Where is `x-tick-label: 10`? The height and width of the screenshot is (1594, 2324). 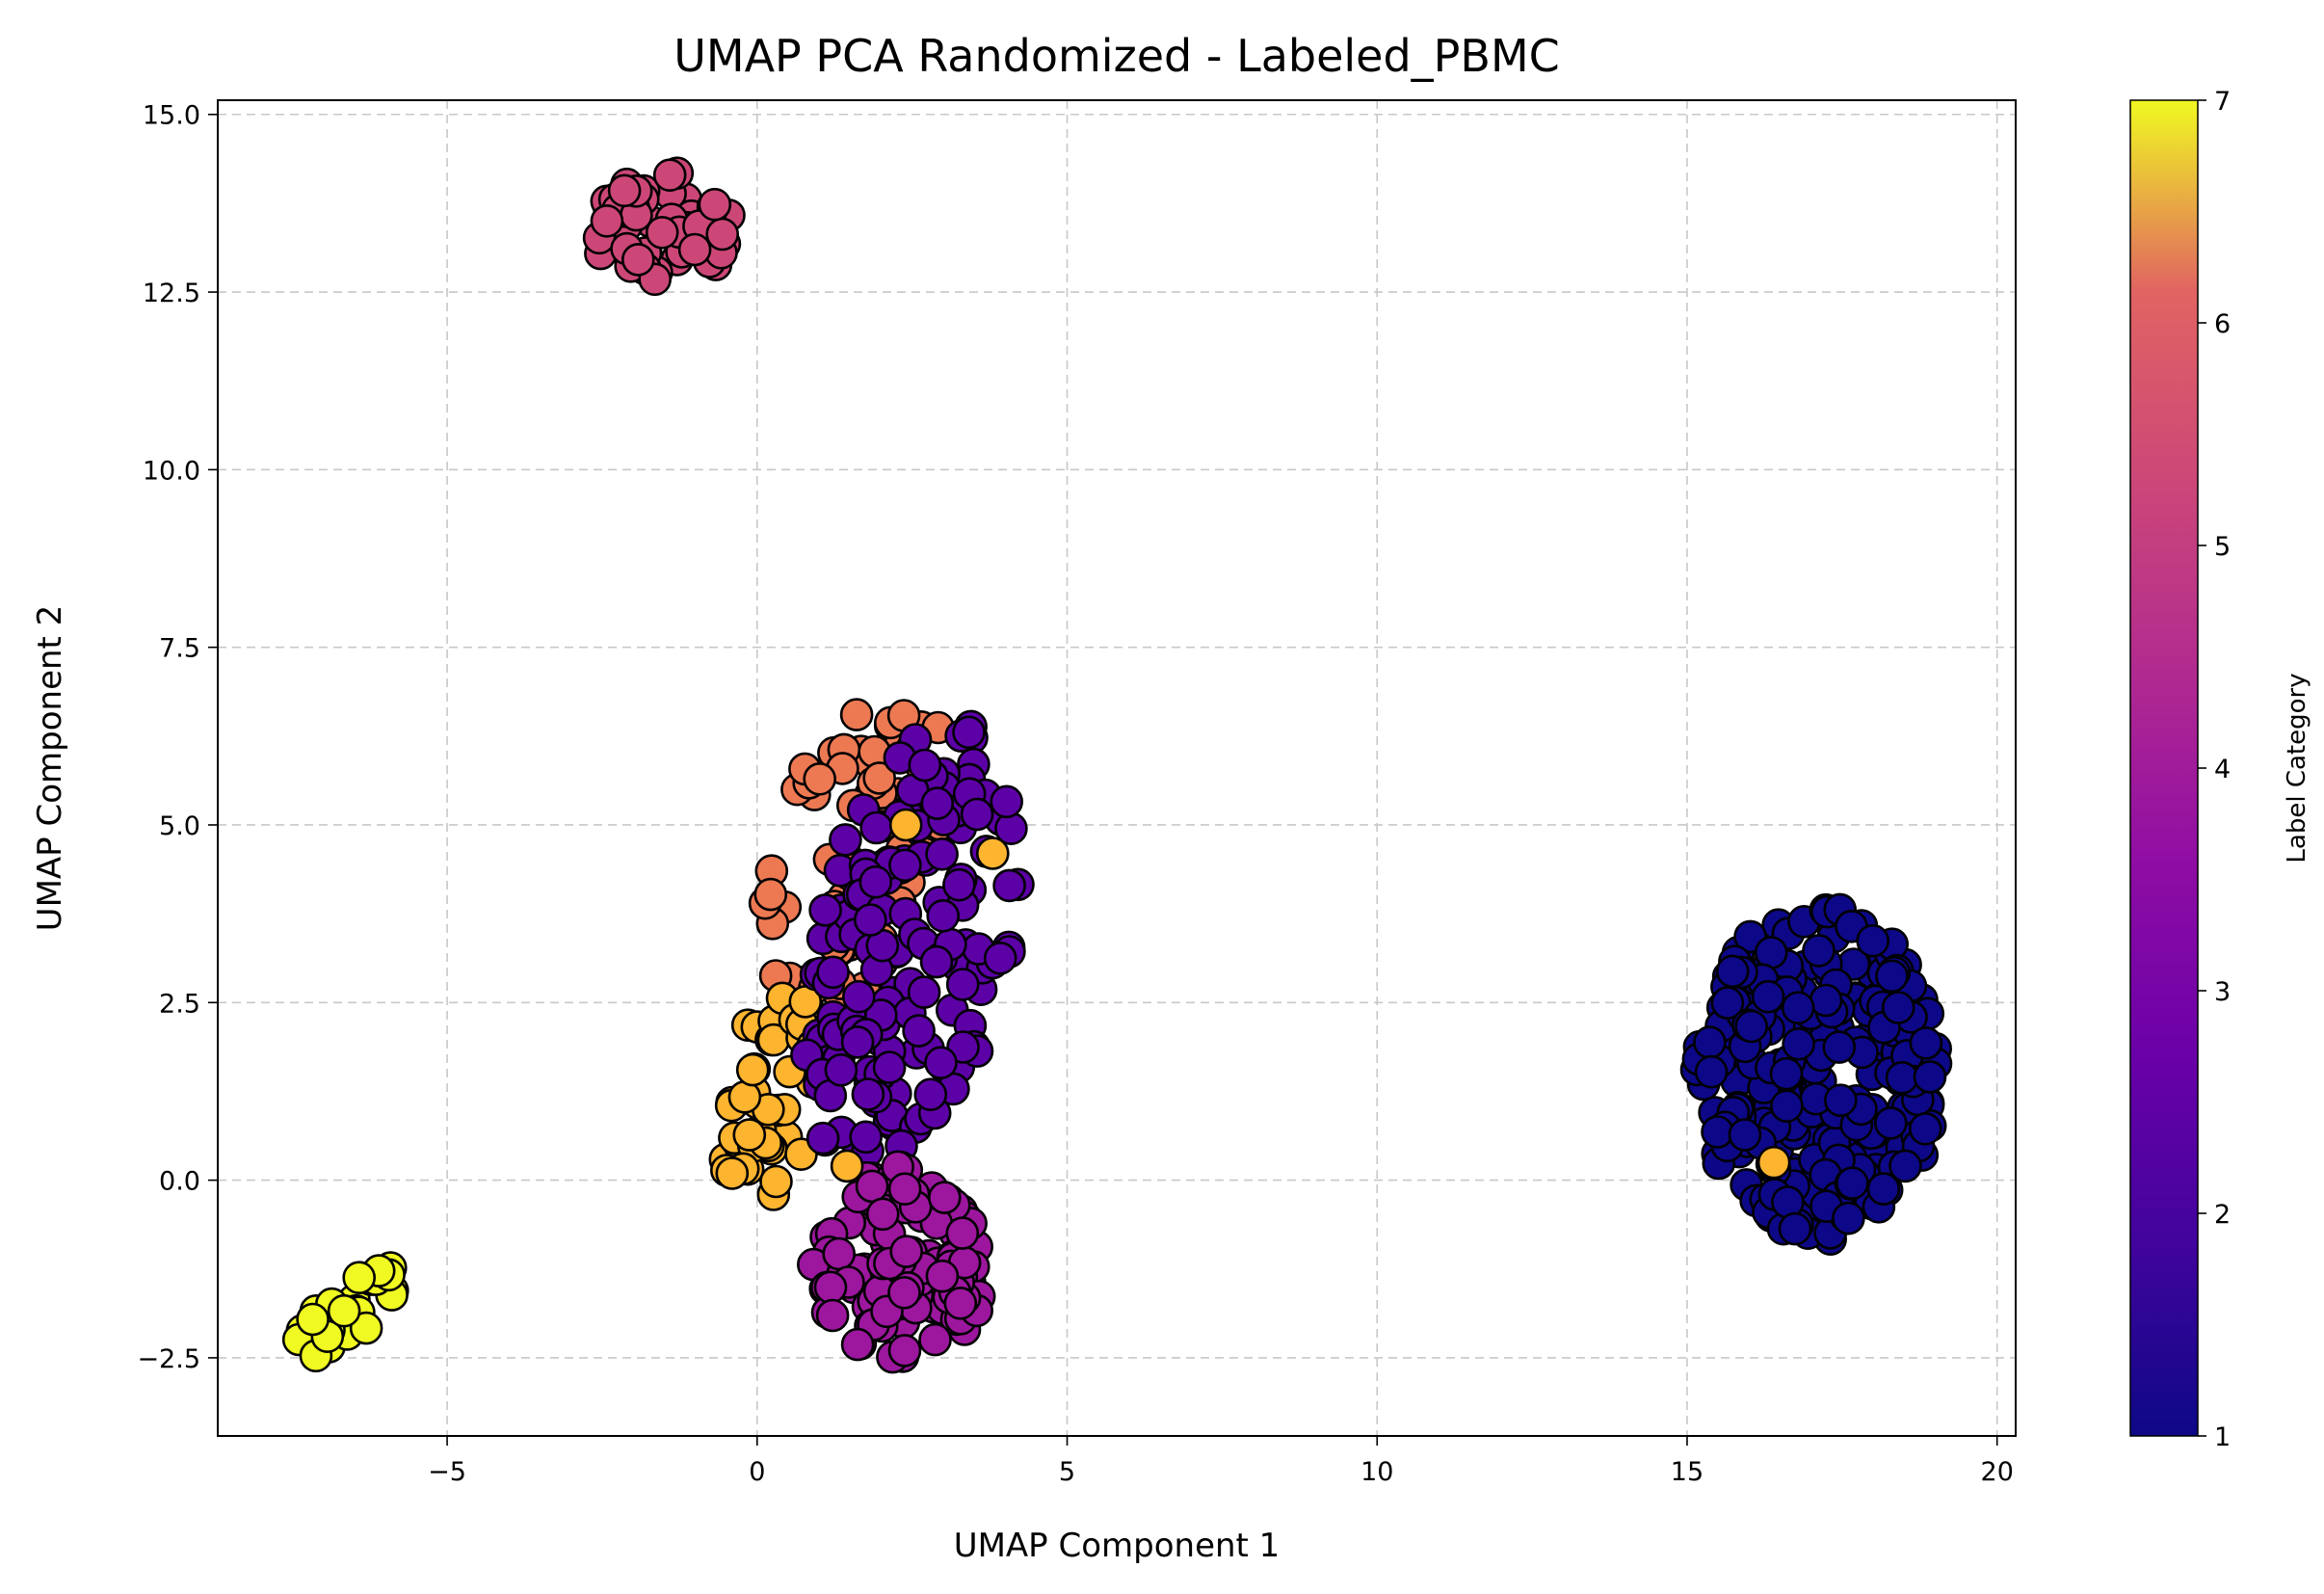
x-tick-label: 10 is located at coordinates (1377, 1472).